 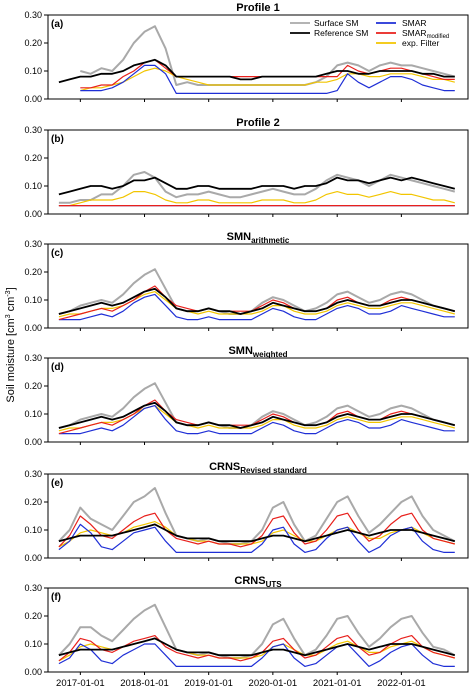 What do you see at coordinates (208, 683) in the screenshot?
I see `x-tick-label: 2019-01-01` at bounding box center [208, 683].